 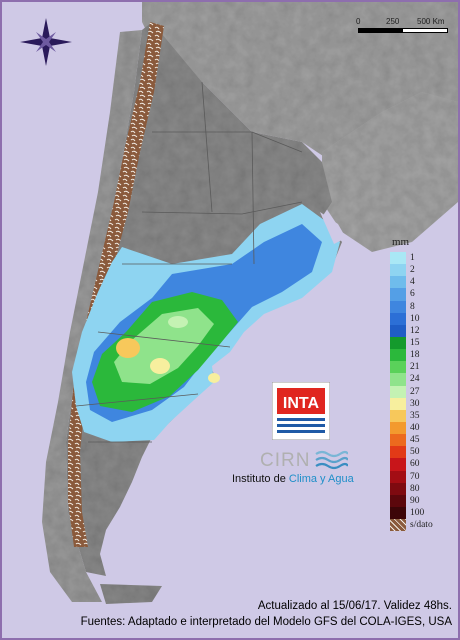 I want to click on legend-label: 30, so click(x=415, y=403).